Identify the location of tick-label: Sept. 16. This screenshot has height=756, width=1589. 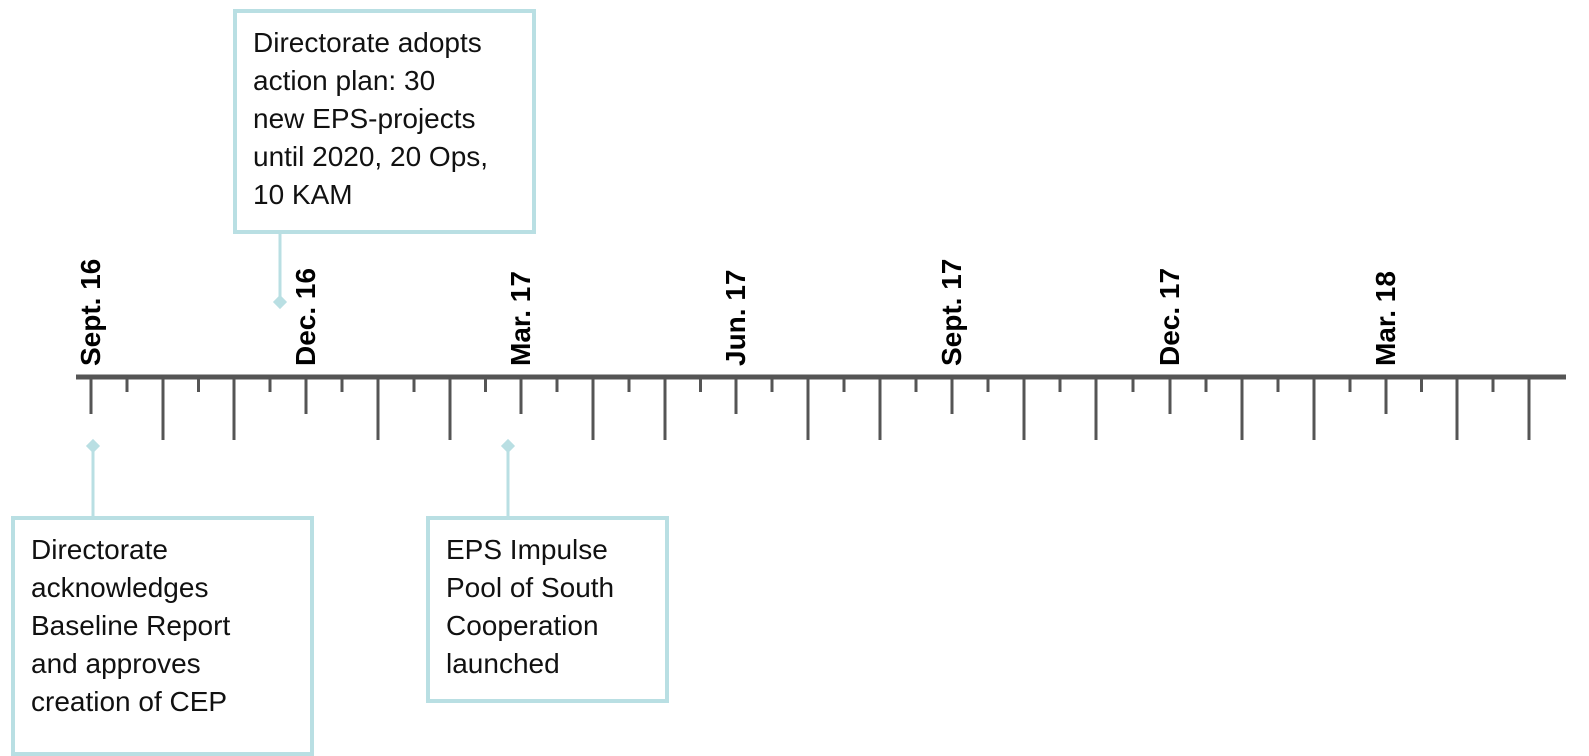
(90, 312).